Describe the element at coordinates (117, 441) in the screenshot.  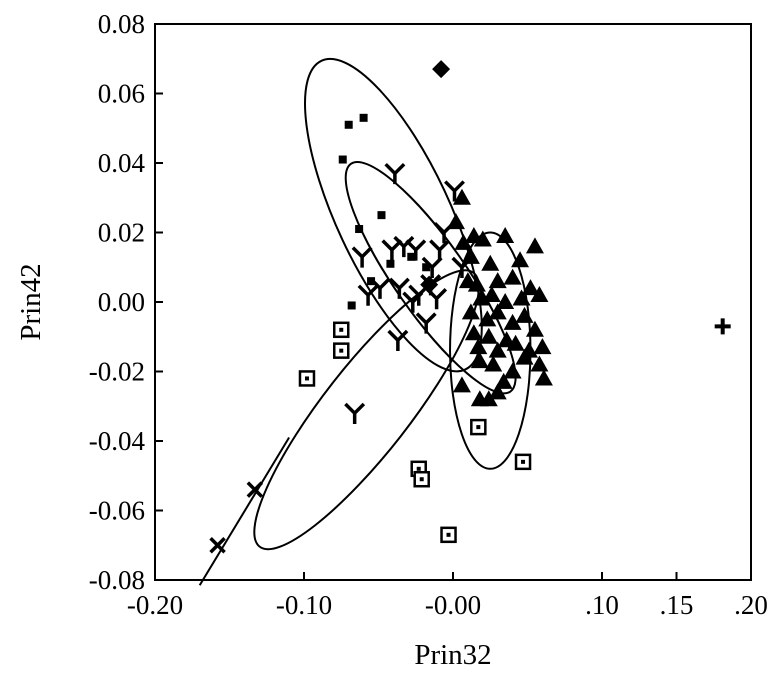
I see `y-tick-label-7: -0.04` at that location.